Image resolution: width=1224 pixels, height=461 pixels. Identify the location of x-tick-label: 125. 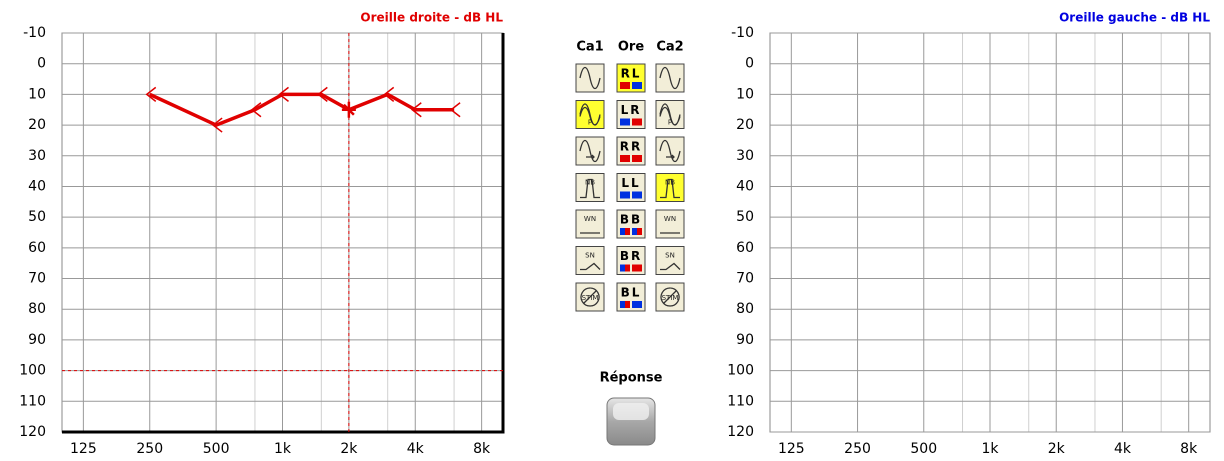
(83, 449).